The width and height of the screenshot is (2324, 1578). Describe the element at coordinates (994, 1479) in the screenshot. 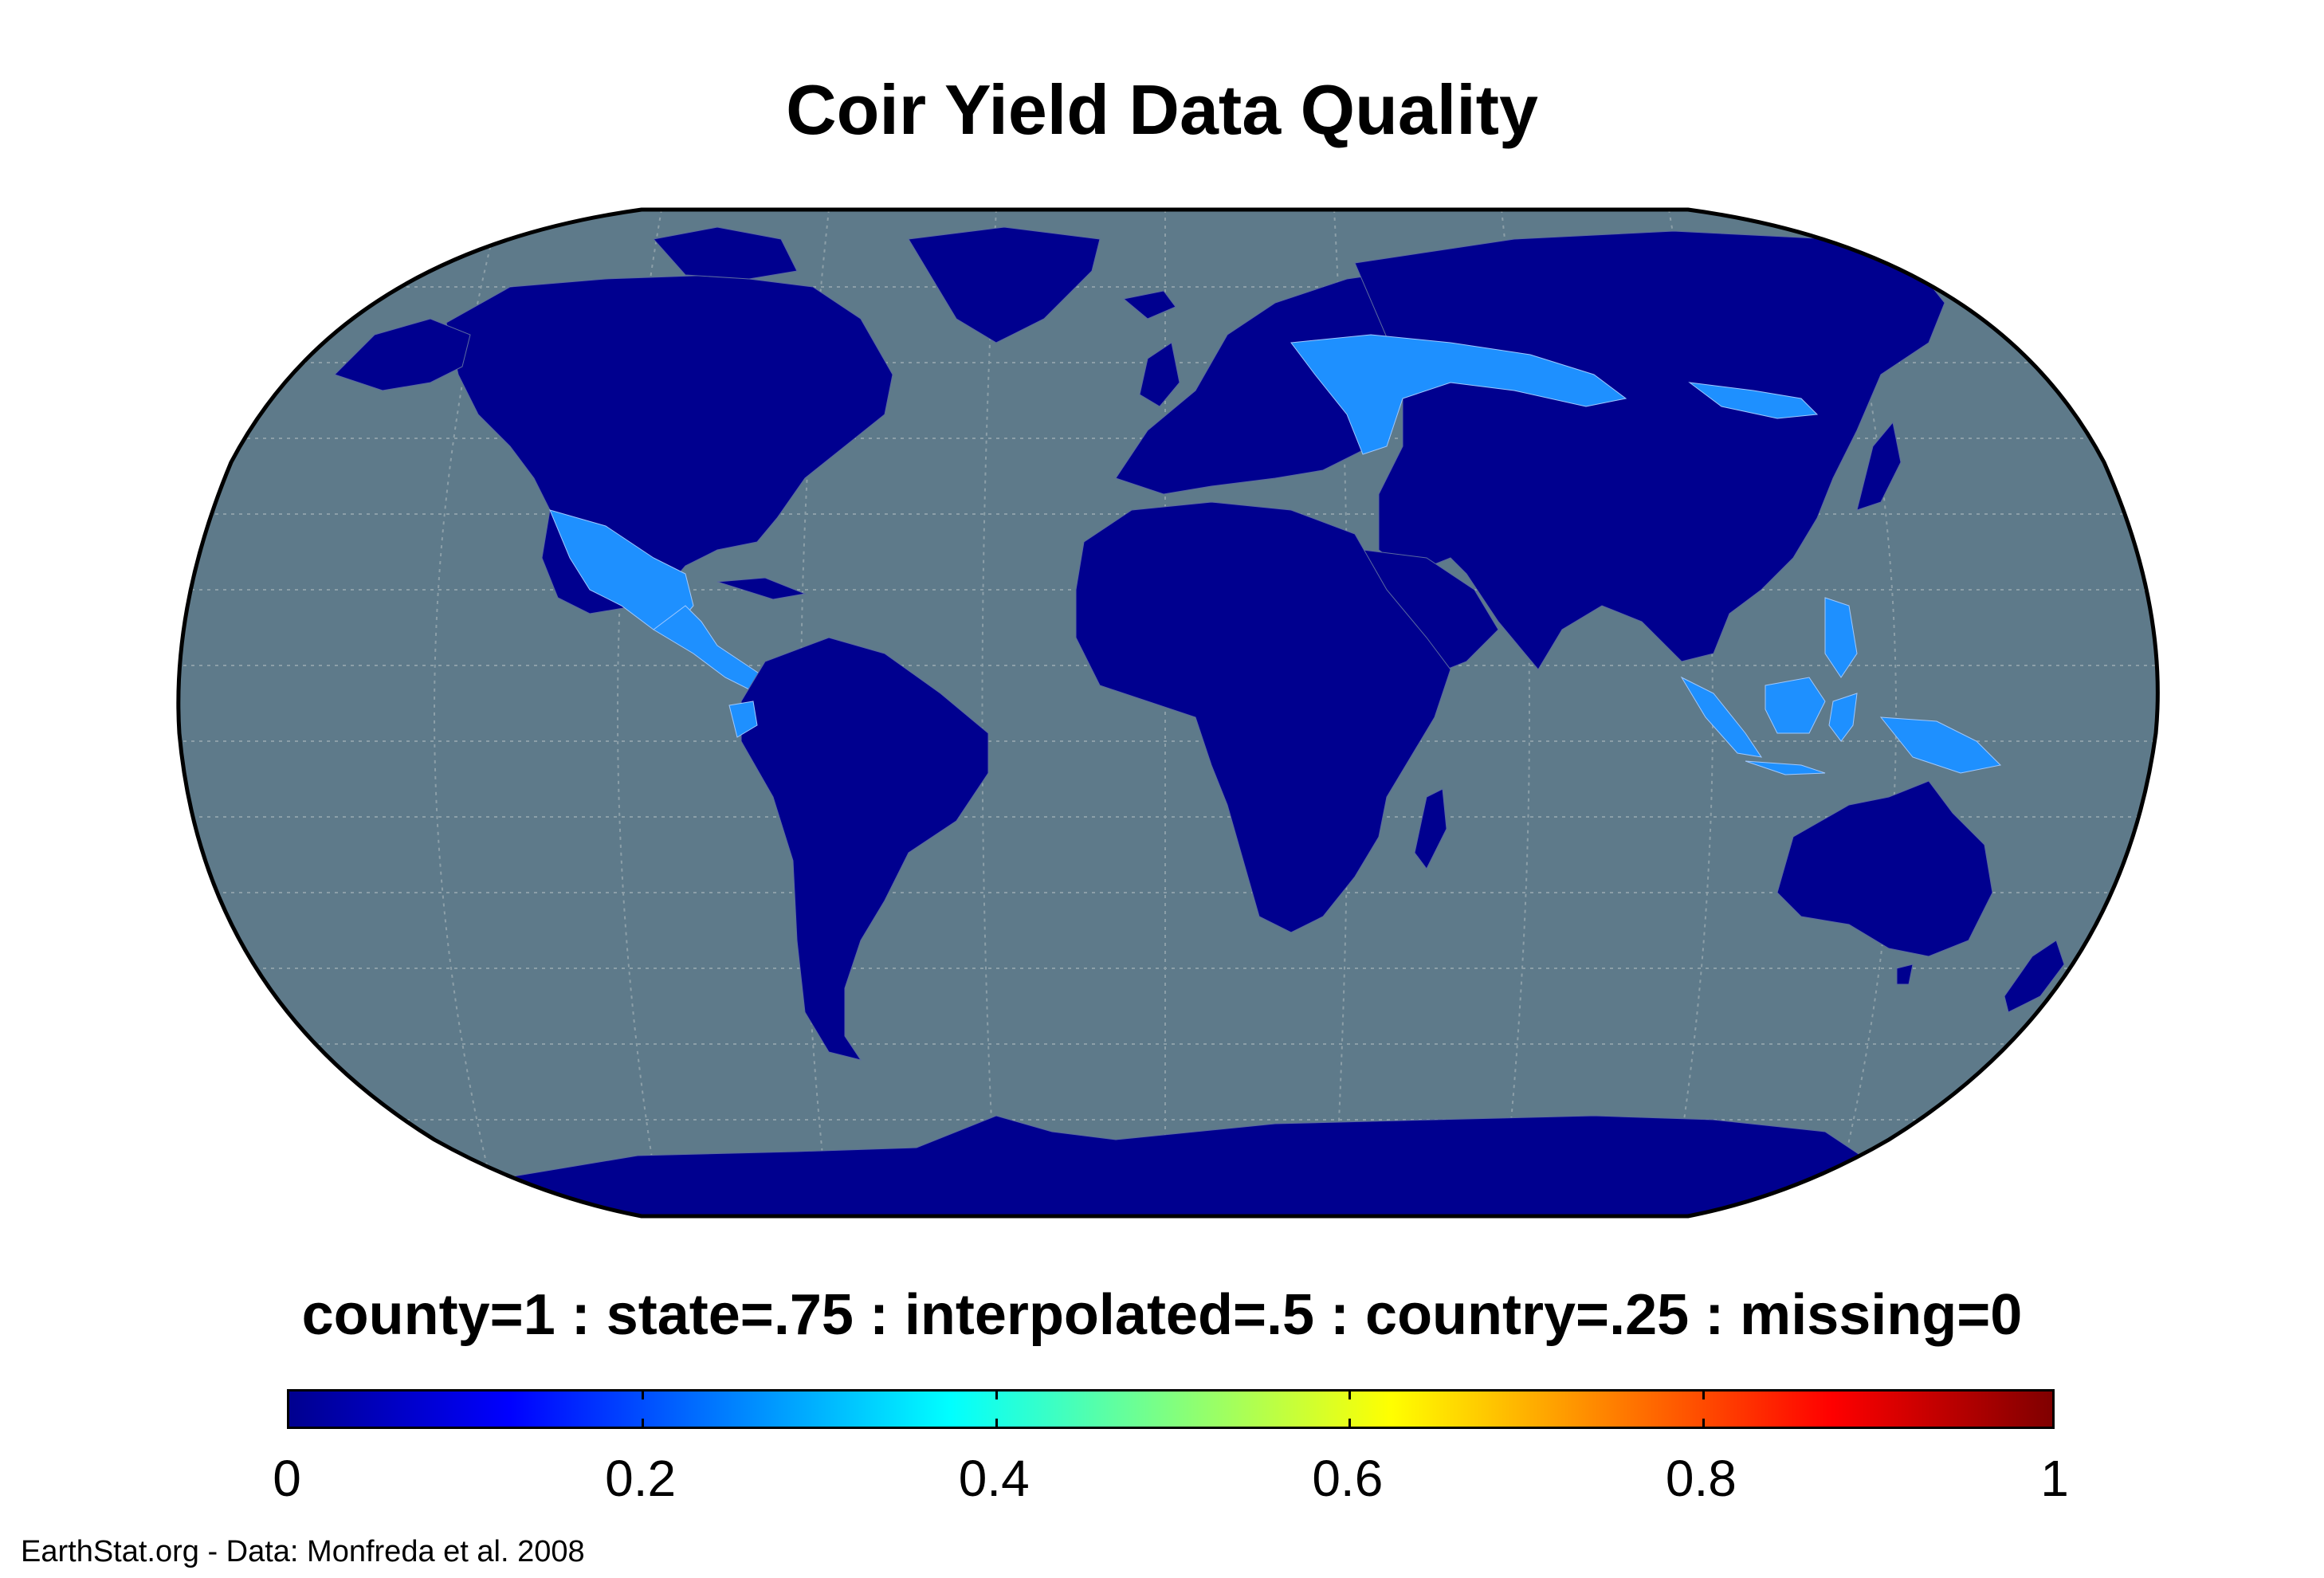

I see `colorbar-tick-label: 0.4` at that location.